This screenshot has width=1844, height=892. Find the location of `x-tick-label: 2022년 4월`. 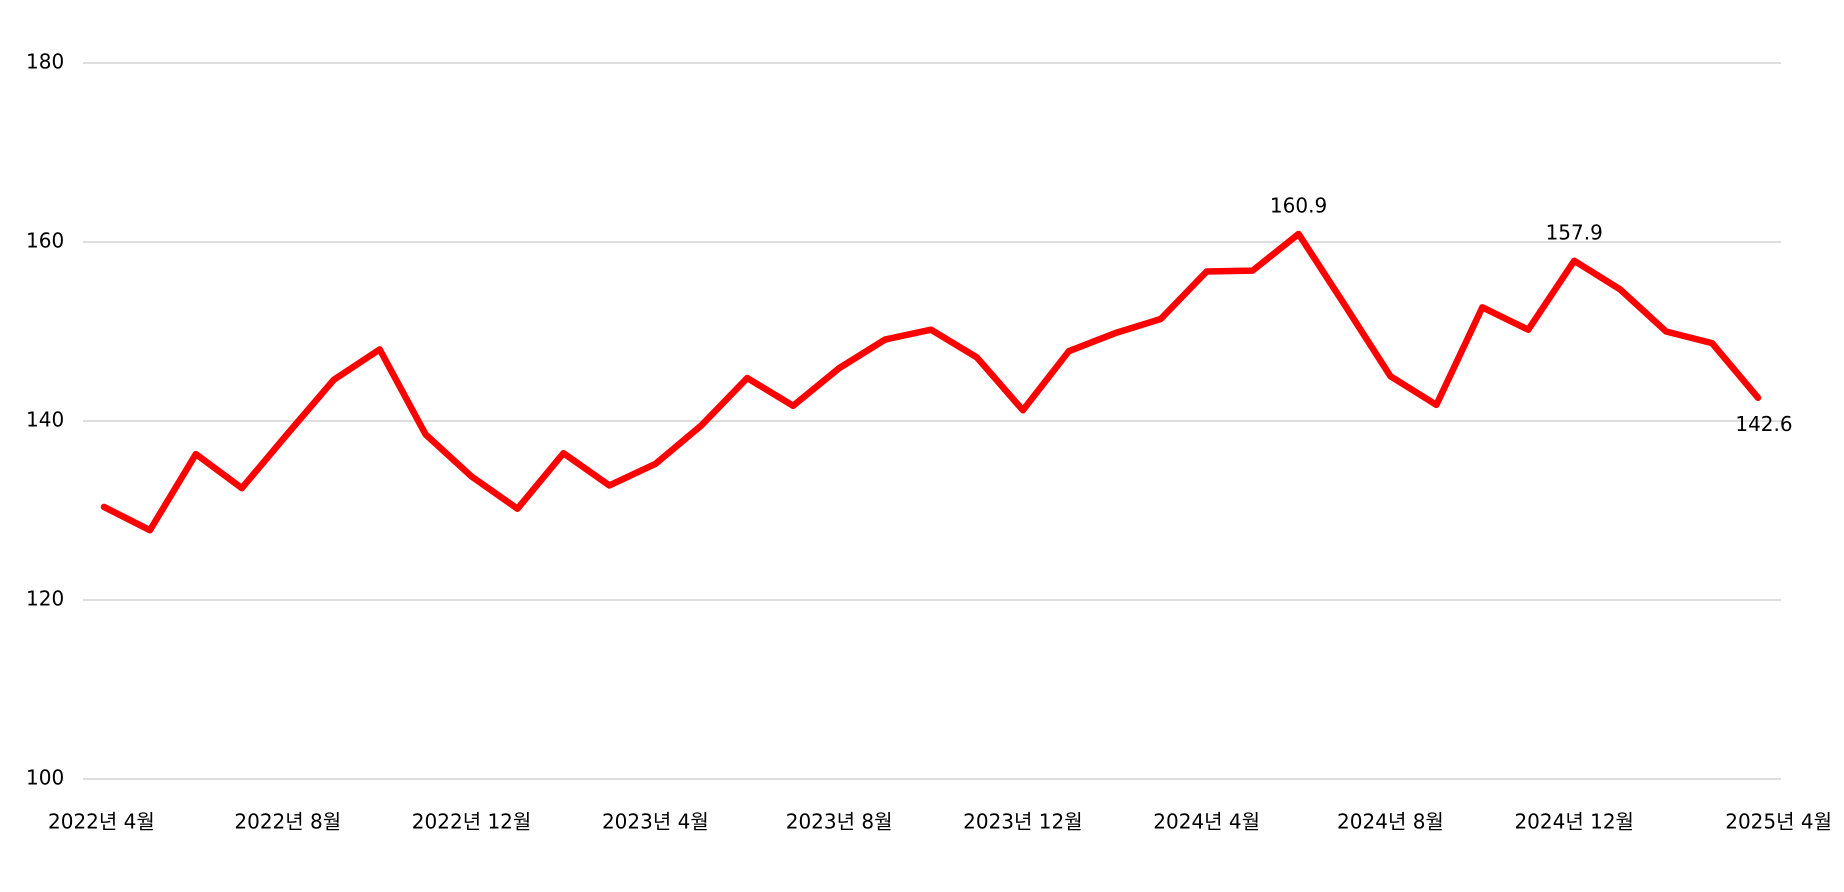

x-tick-label: 2022년 4월 is located at coordinates (101, 822).